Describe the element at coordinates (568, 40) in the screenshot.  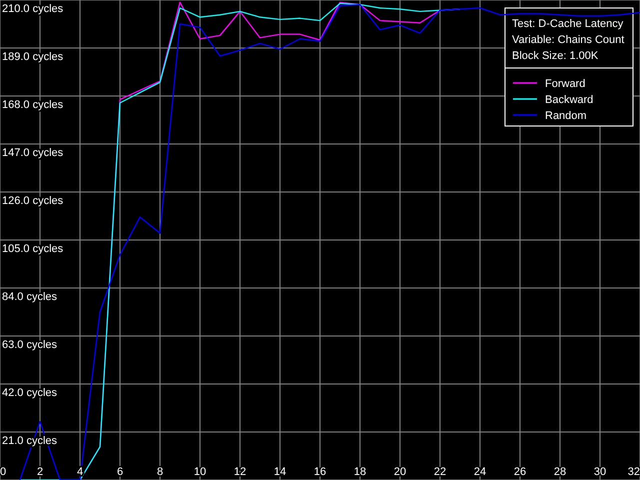
I see `annotation: Variable: Chains Count` at that location.